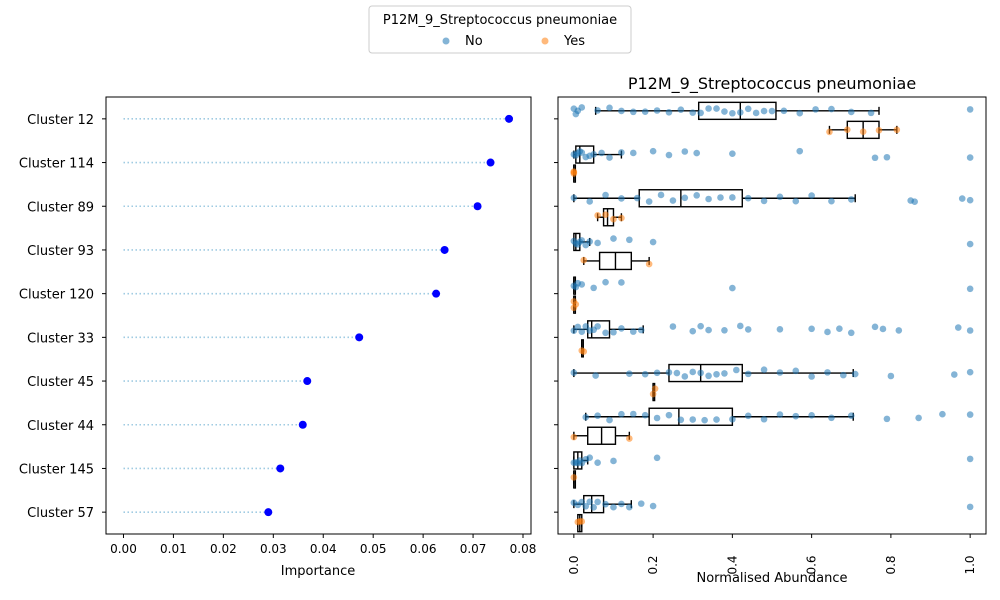 This screenshot has height=600, width=1000. I want to click on abundance-x-tick-label: 0.0, so click(574, 564).